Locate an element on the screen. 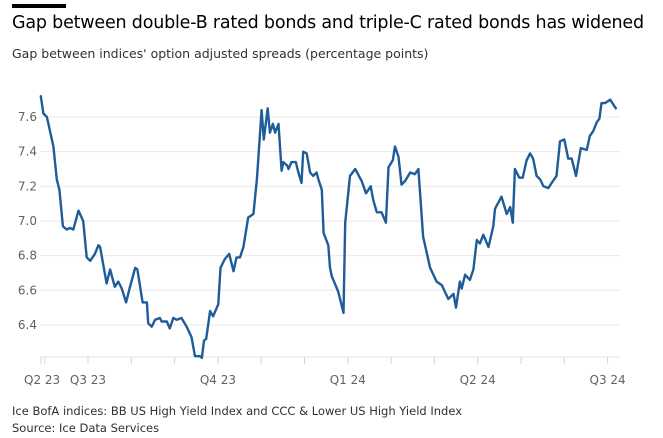 The height and width of the screenshot is (438, 663). y-axis: 6.4 6.6 6.8 7.0 7.2 7.4 7.6 is located at coordinates (27, 221).